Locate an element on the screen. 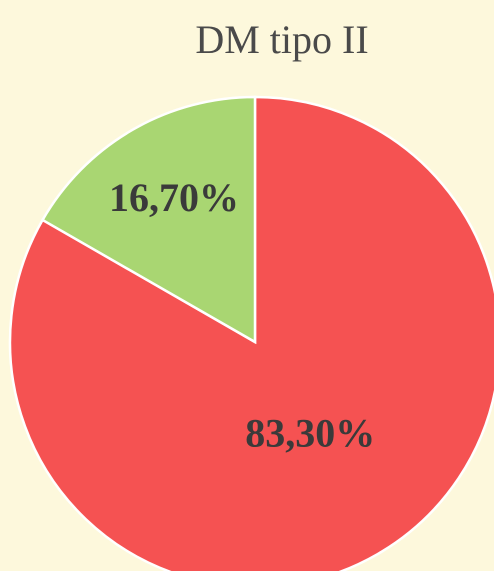 This screenshot has height=571, width=494. chart-title: DM tipo II is located at coordinates (281, 39).